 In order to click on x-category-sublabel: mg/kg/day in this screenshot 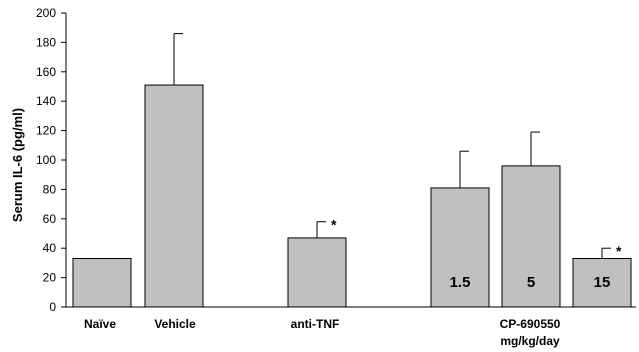, I will do `click(530, 341)`.